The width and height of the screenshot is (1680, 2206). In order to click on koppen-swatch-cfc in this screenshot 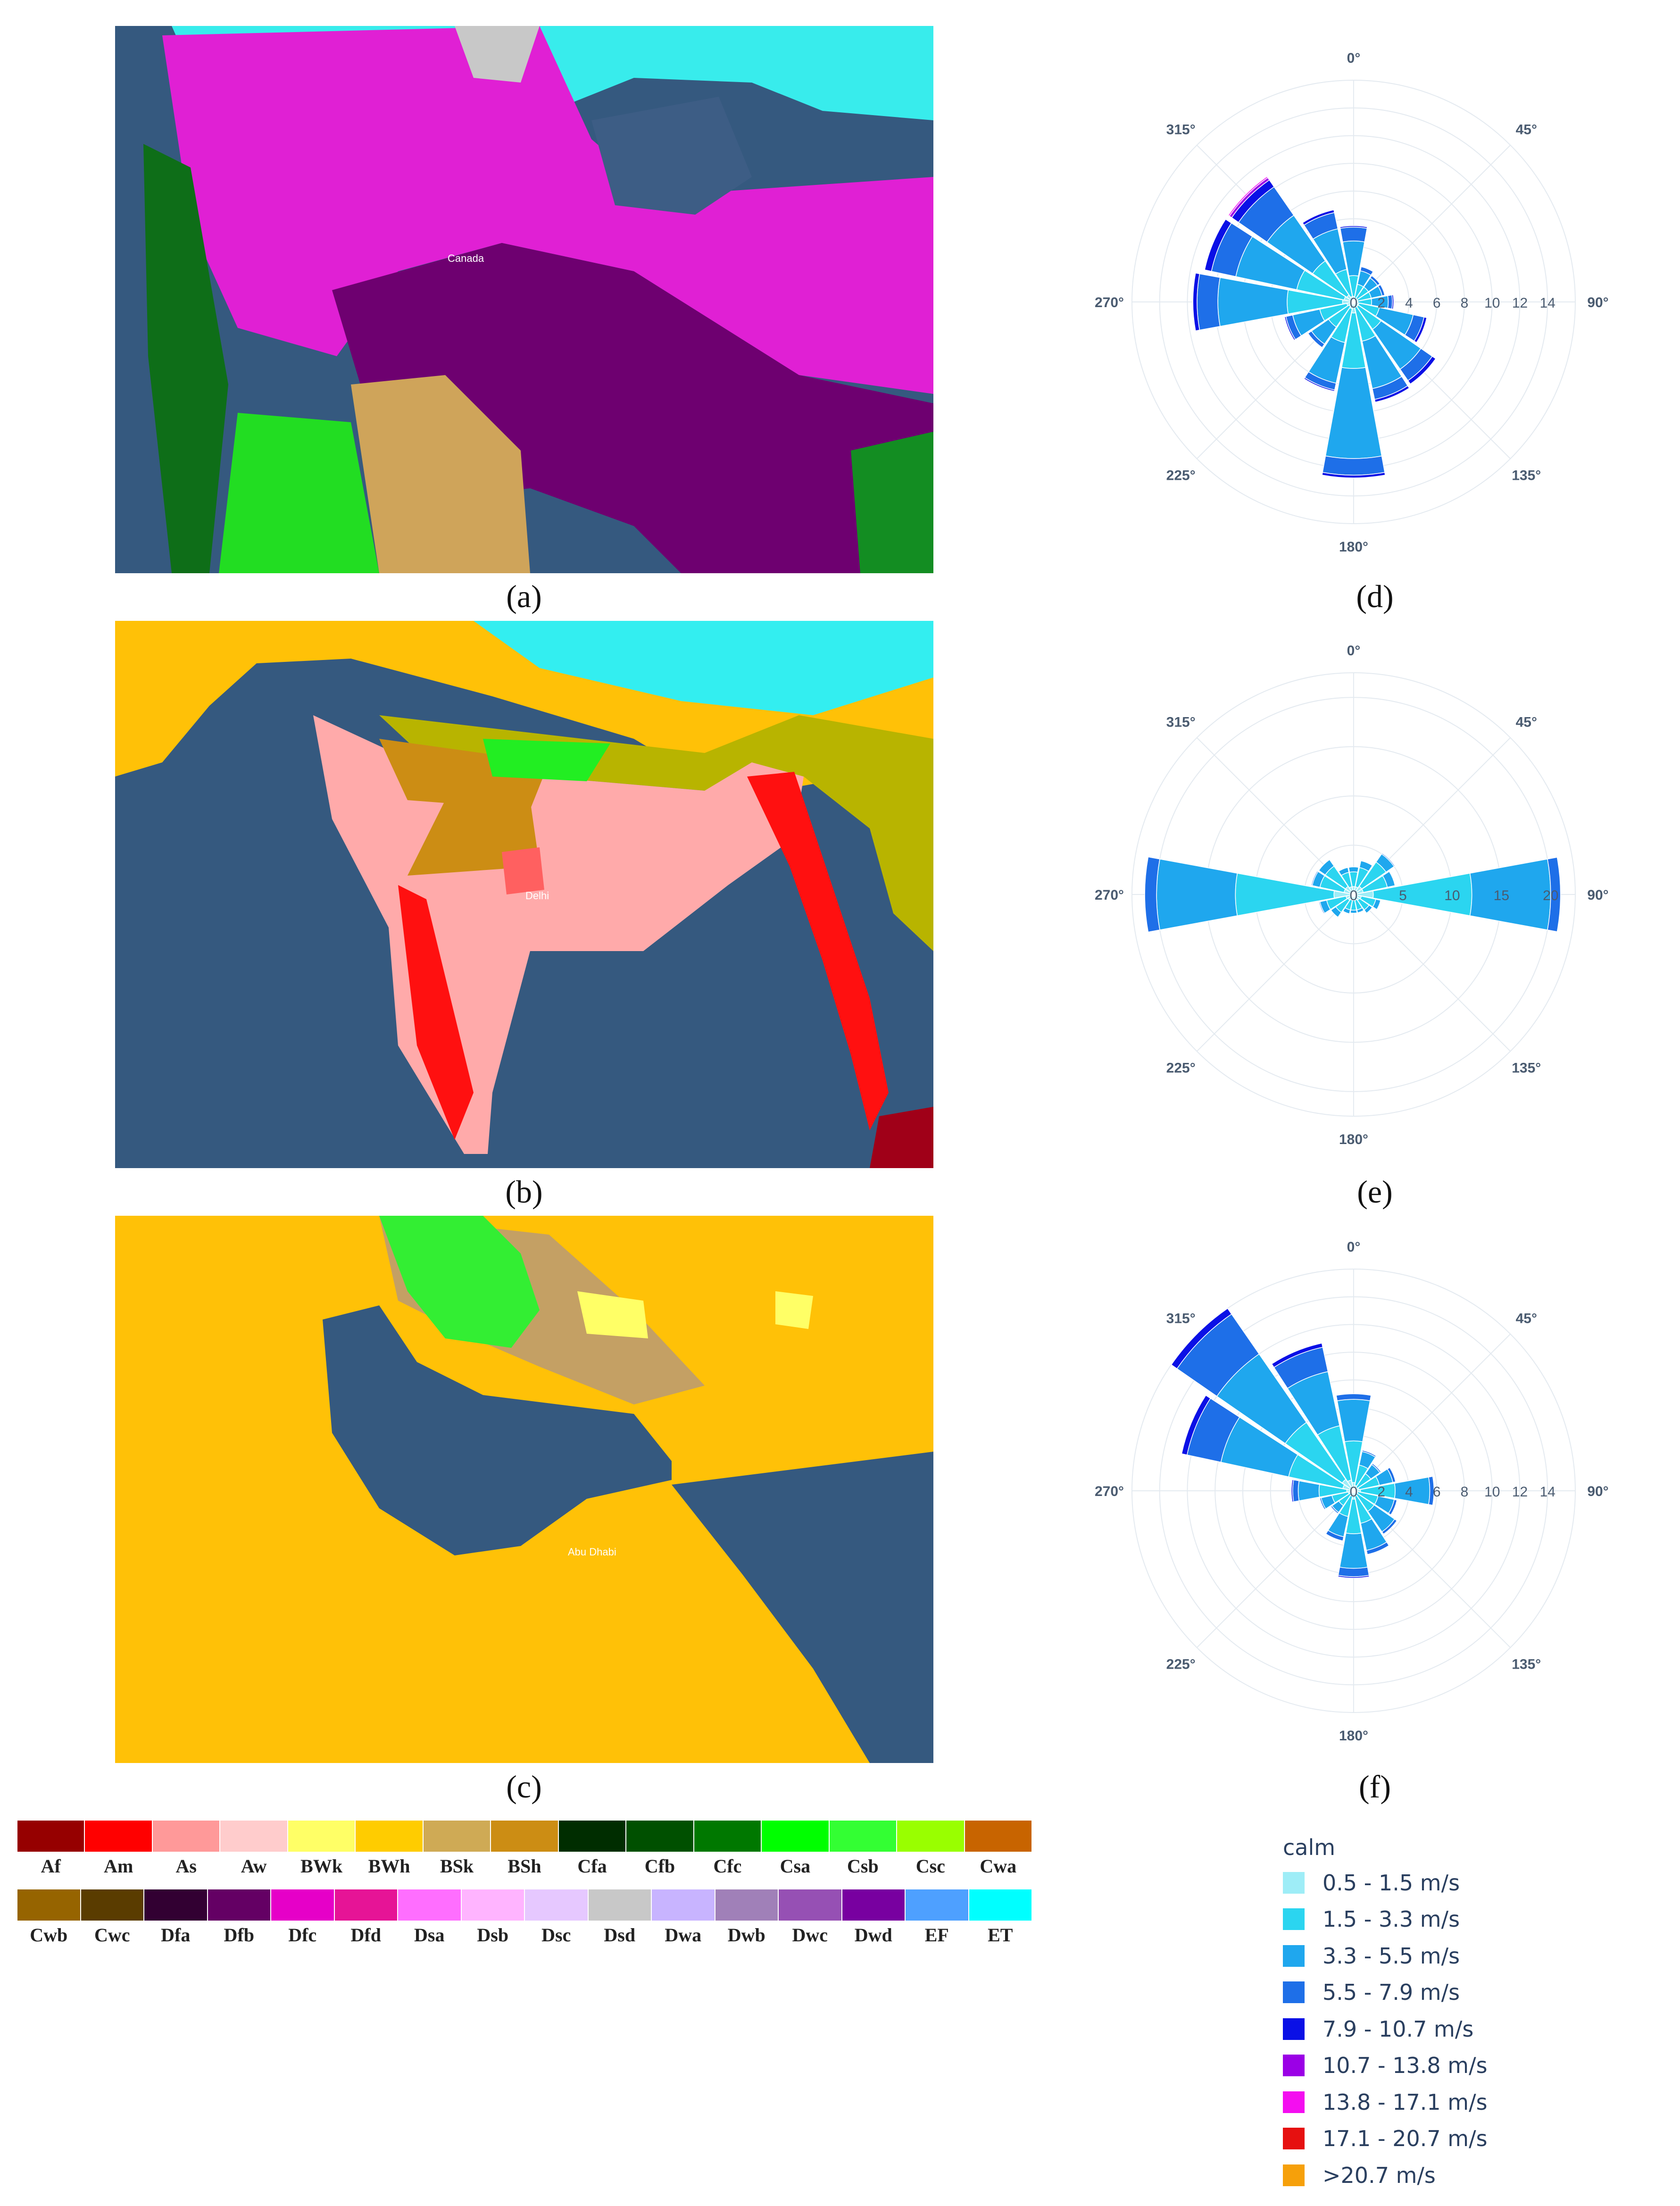, I will do `click(727, 1836)`.